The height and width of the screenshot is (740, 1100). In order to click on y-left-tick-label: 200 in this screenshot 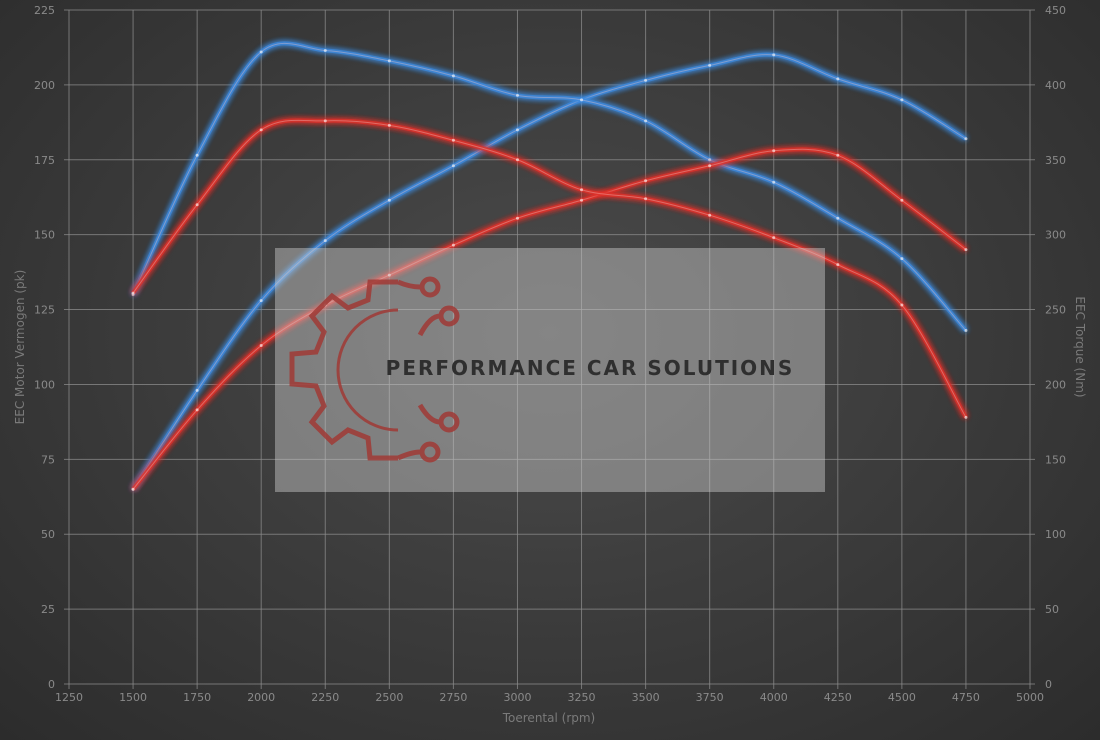, I will do `click(44, 85)`.